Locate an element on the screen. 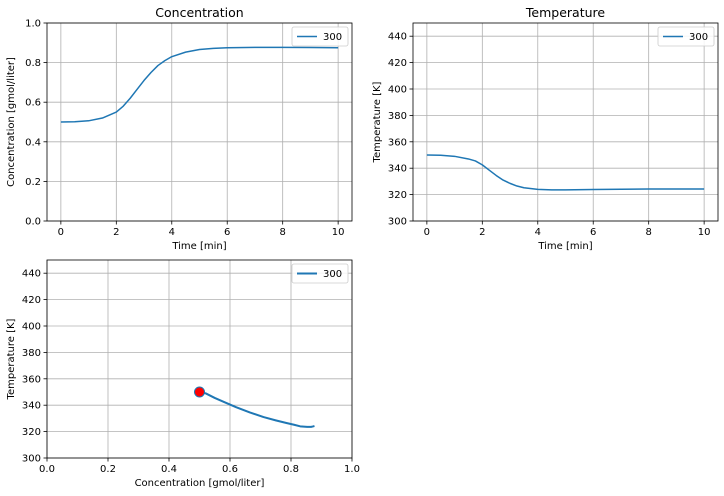  x-tick-label: 0.2 is located at coordinates (108, 469).